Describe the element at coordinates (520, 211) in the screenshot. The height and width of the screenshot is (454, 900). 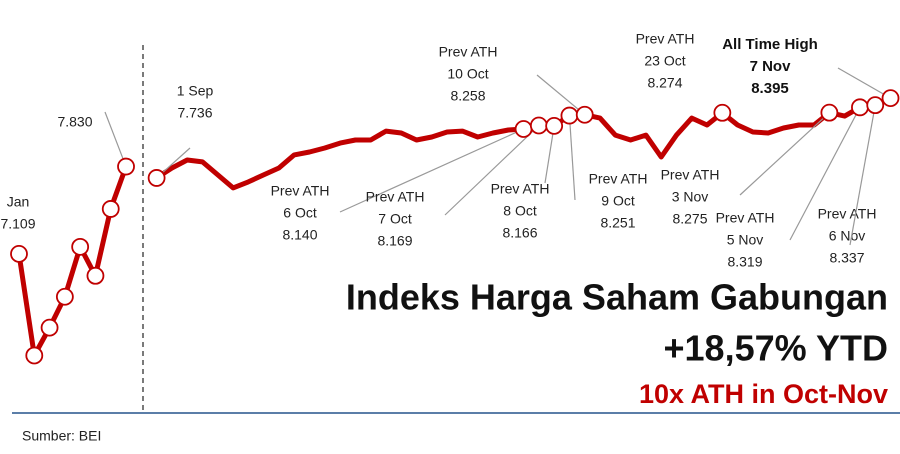
I see `annotation-date: 8 Oct` at that location.